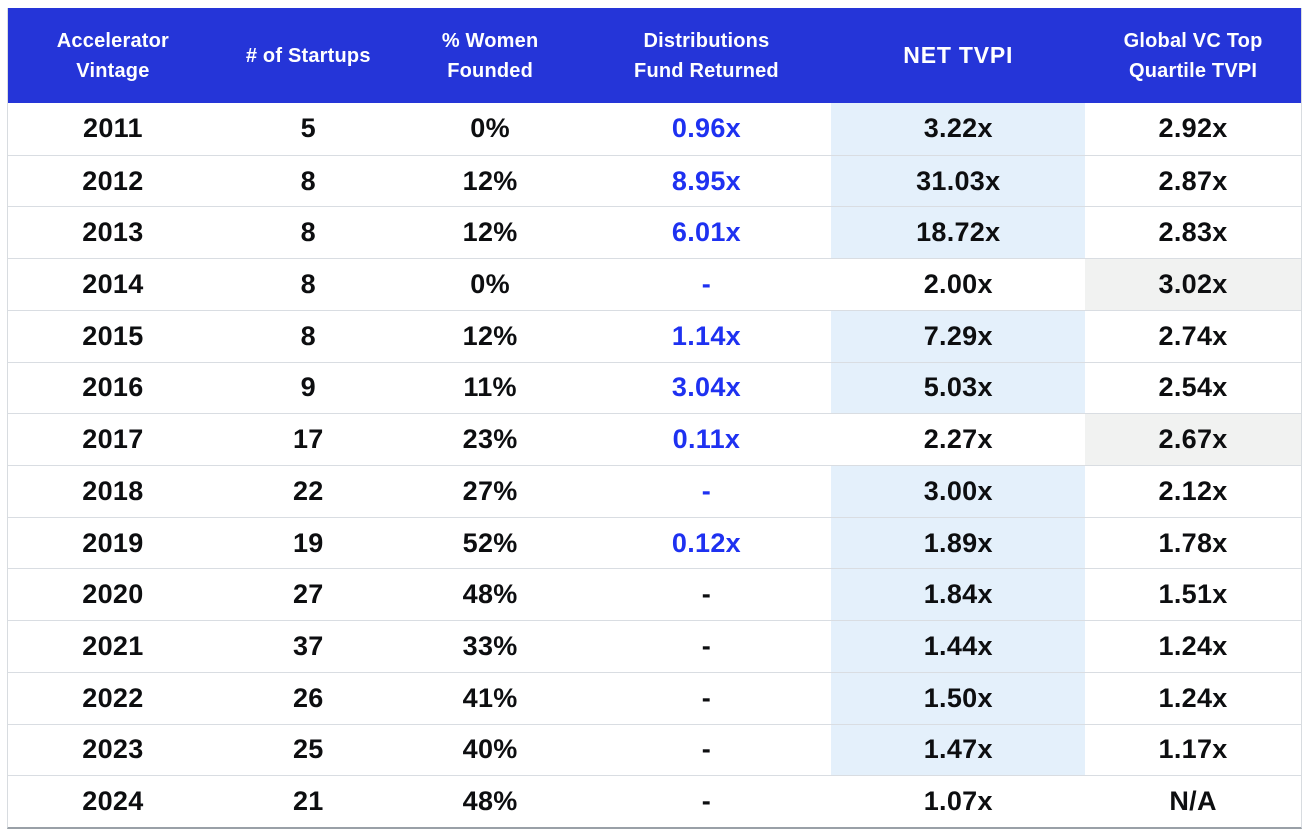 This screenshot has height=838, width=1310. Describe the element at coordinates (706, 55) in the screenshot. I see `header-distributions-fund-returned: Distributions Fund Returned` at that location.